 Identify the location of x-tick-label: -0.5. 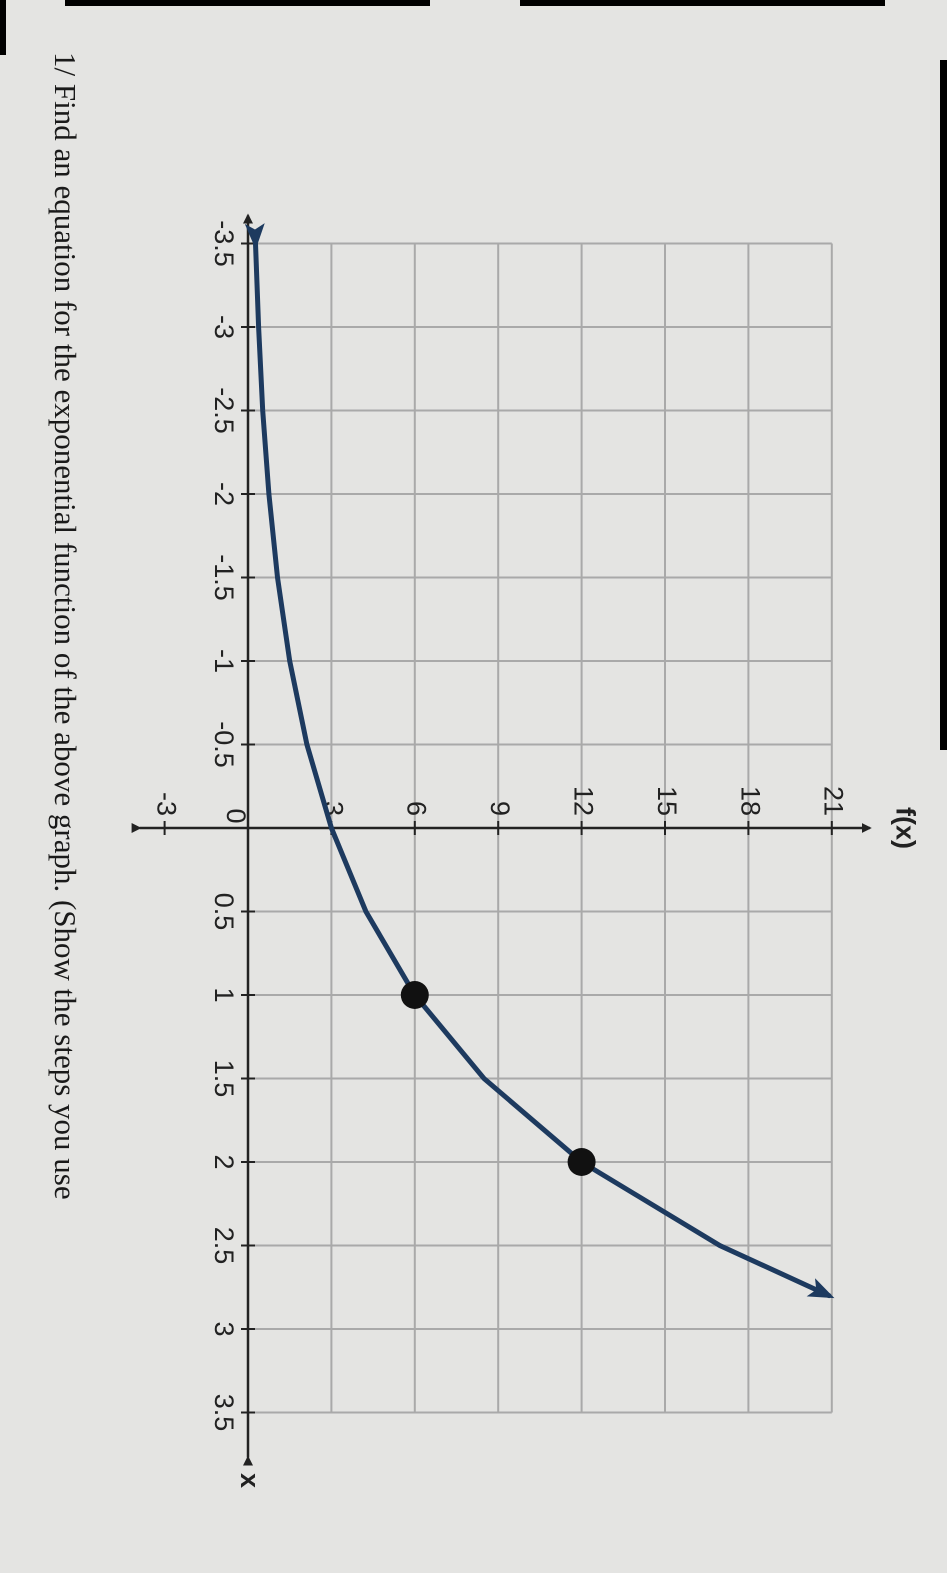
(224, 744).